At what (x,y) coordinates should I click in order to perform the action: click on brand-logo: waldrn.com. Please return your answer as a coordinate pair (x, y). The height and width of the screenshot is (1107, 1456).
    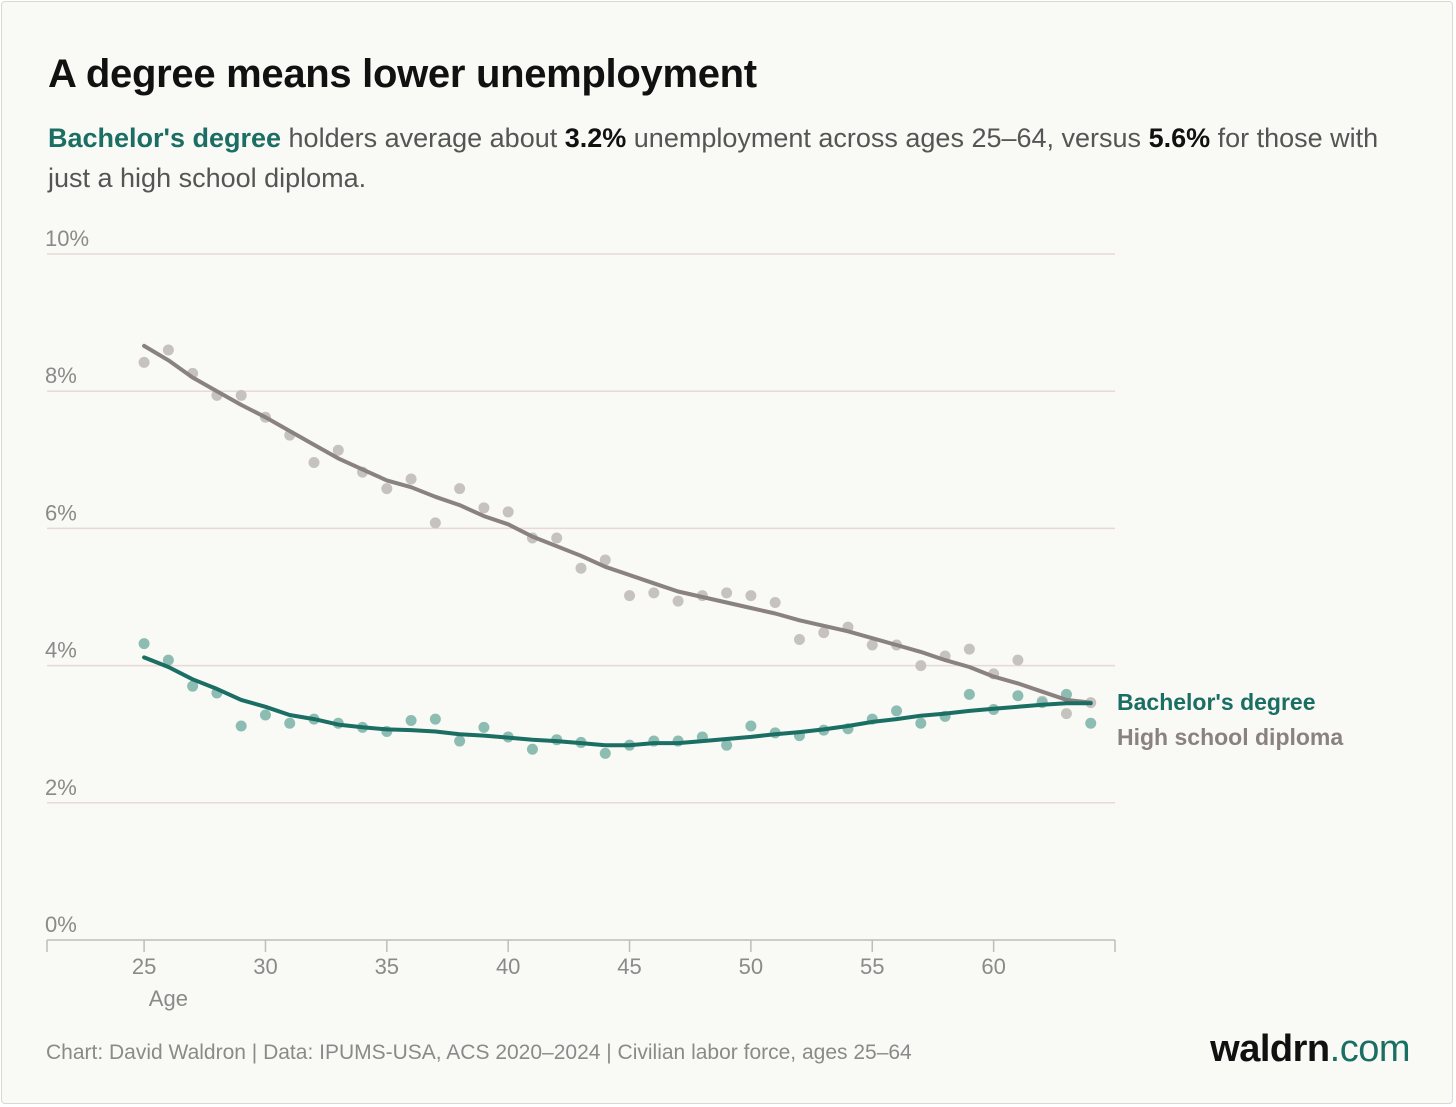
    Looking at the image, I should click on (1310, 1049).